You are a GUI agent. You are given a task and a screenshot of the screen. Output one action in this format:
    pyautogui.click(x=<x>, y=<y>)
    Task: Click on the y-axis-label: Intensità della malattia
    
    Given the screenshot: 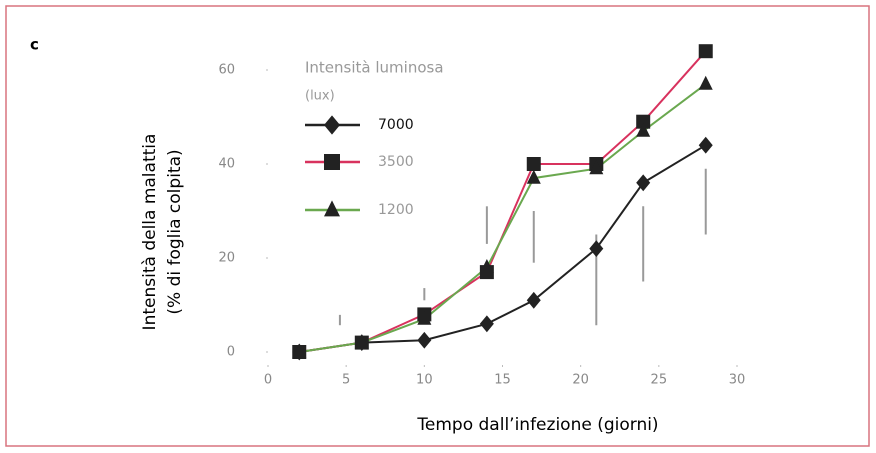 What is the action you would take?
    pyautogui.click(x=150, y=232)
    